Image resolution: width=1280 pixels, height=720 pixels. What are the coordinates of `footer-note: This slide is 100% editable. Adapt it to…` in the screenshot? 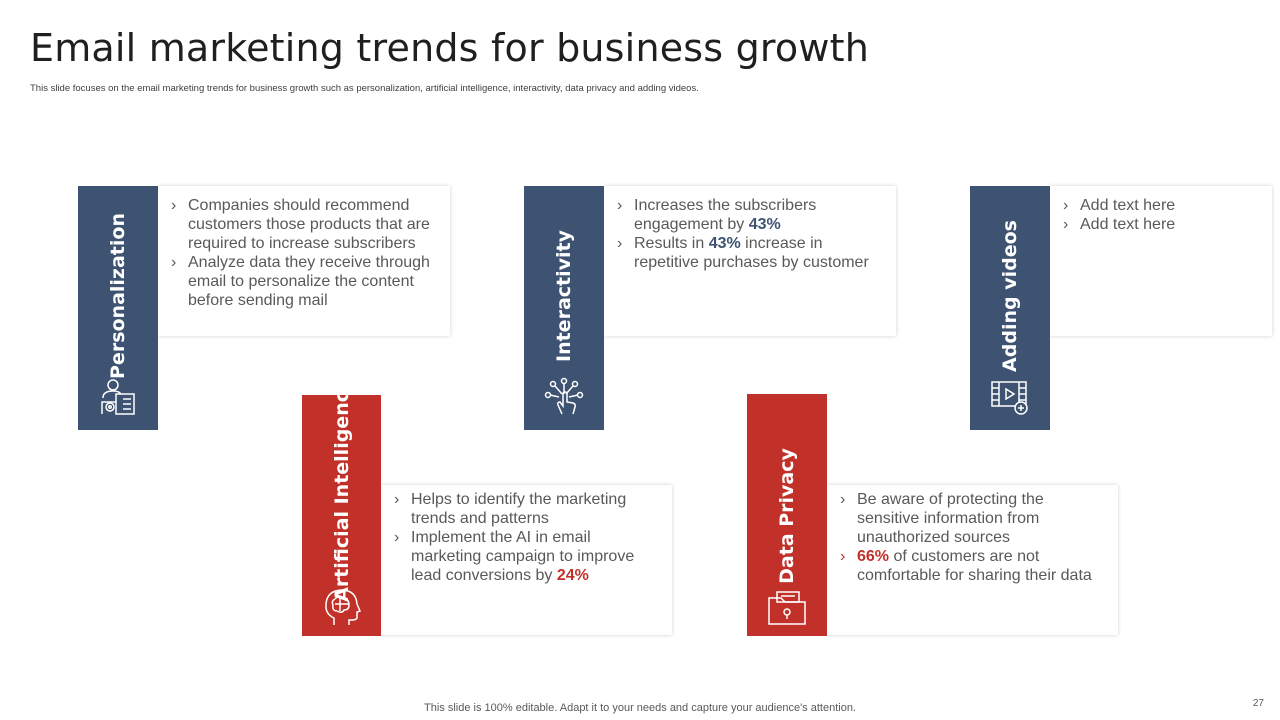 It's located at (640, 708).